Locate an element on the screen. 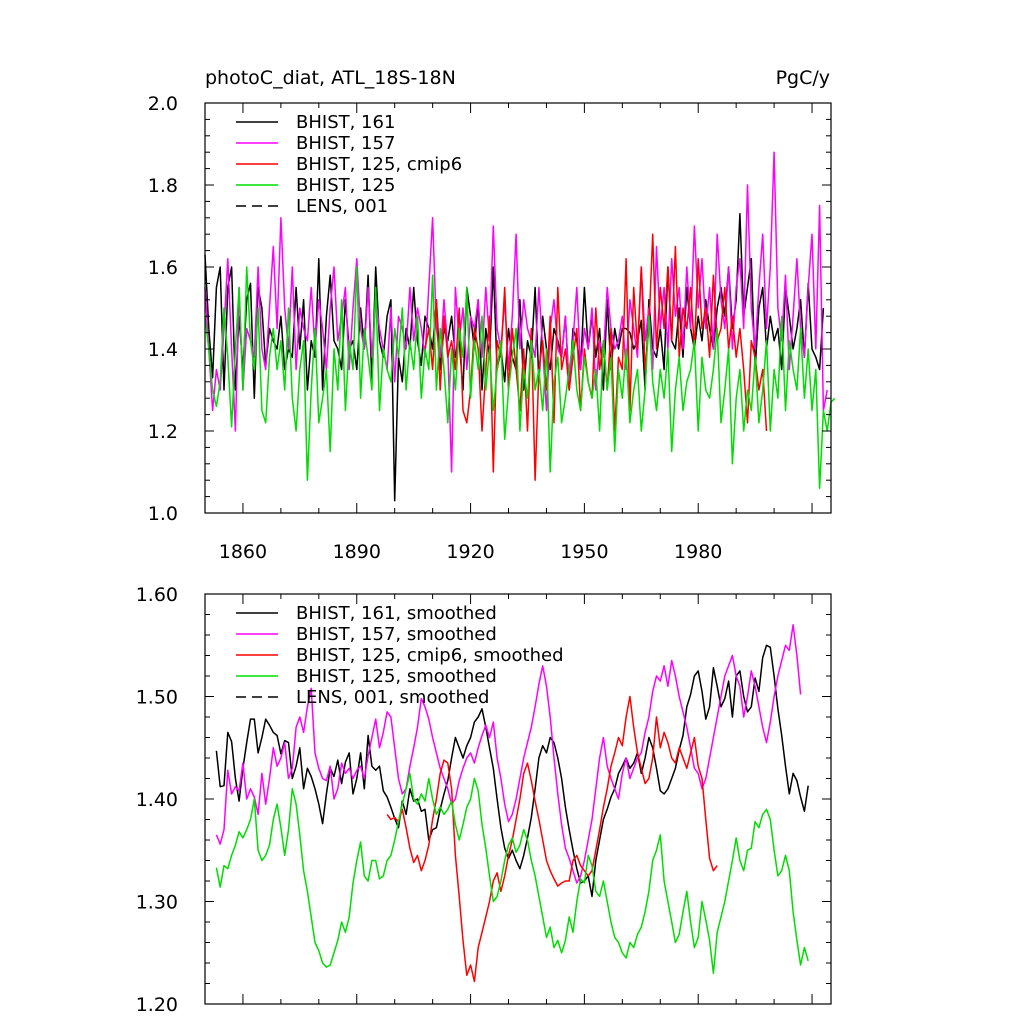 The height and width of the screenshot is (1024, 1024). legend-label: BHIST, 125, cmip6, smoothed is located at coordinates (430, 655).